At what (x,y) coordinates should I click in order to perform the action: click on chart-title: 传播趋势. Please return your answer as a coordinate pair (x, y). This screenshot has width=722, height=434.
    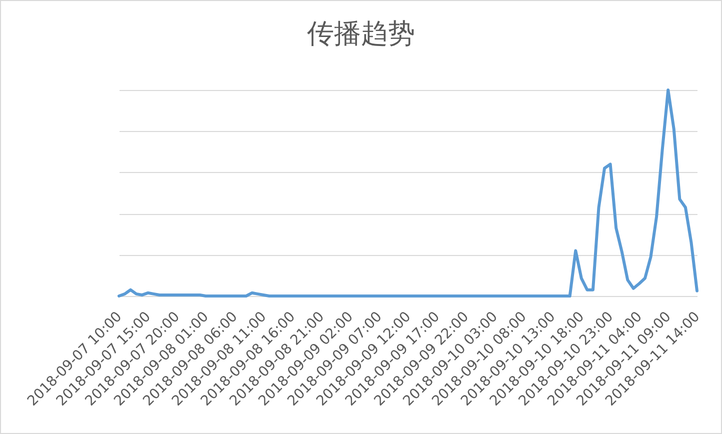
    Looking at the image, I should click on (361, 34).